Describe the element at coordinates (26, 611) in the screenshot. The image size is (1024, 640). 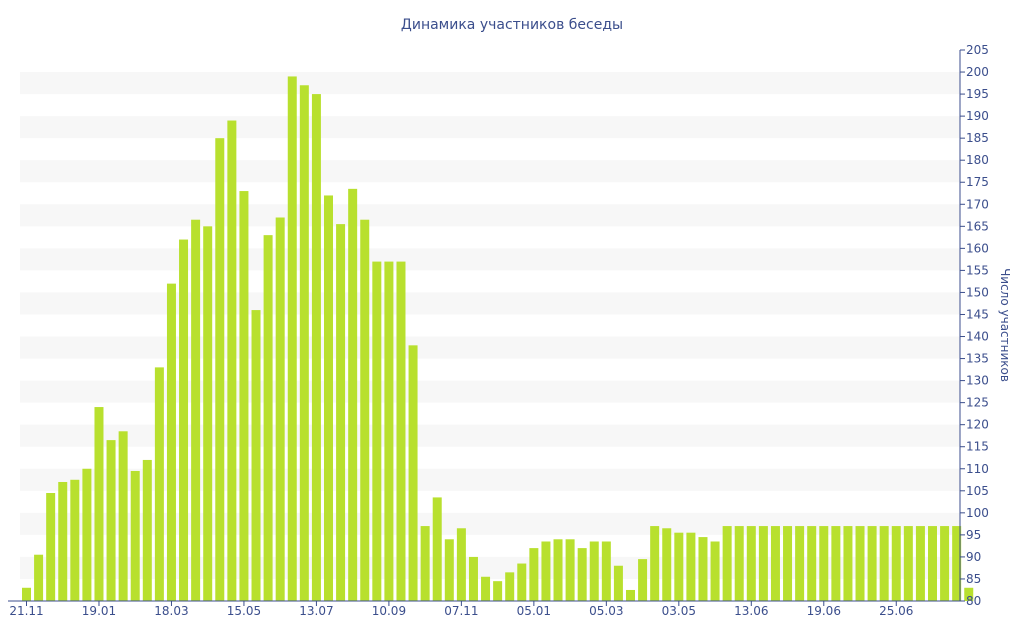
I see `x-tick-label: 21.11` at that location.